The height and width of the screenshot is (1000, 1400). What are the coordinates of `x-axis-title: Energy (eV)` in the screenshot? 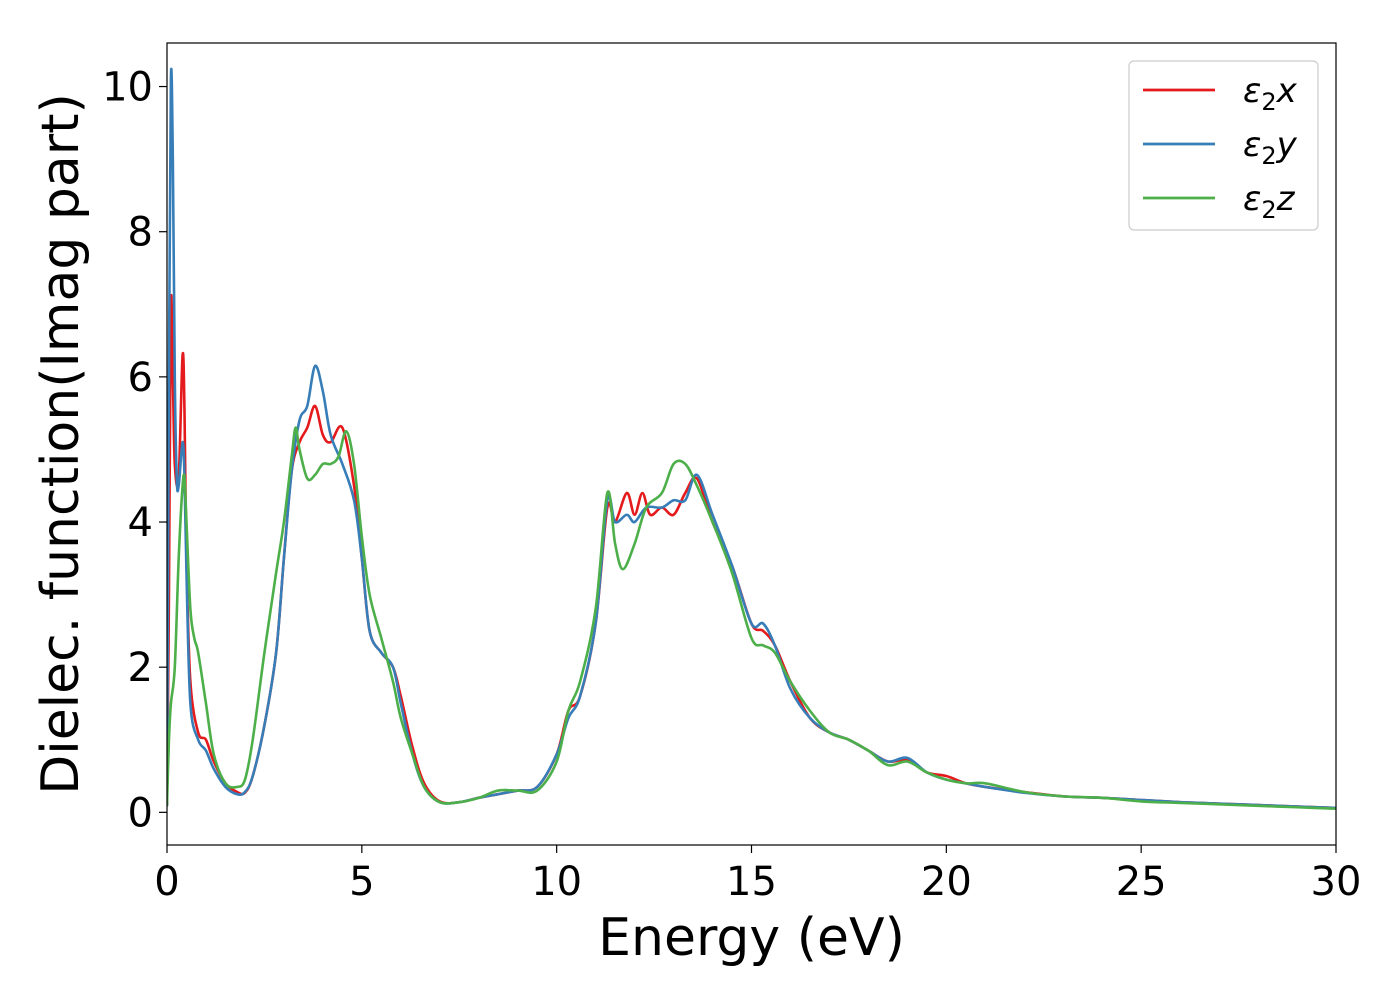 It's located at (751, 938).